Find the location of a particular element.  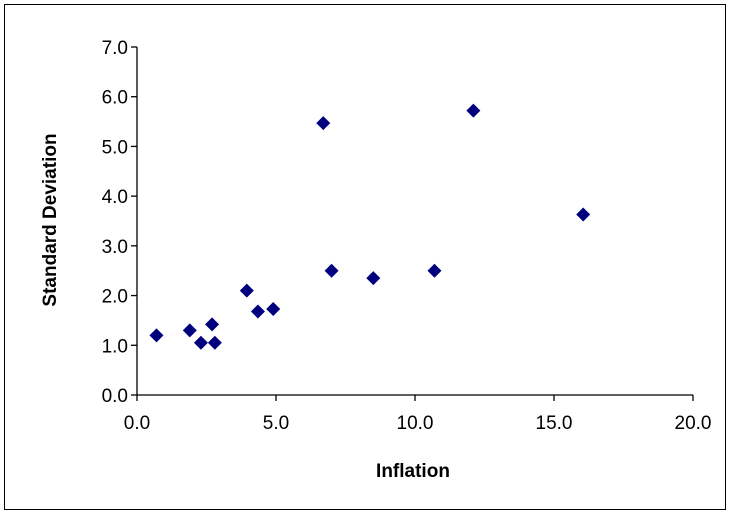

y-tick-label: 3.0 is located at coordinates (115, 247).